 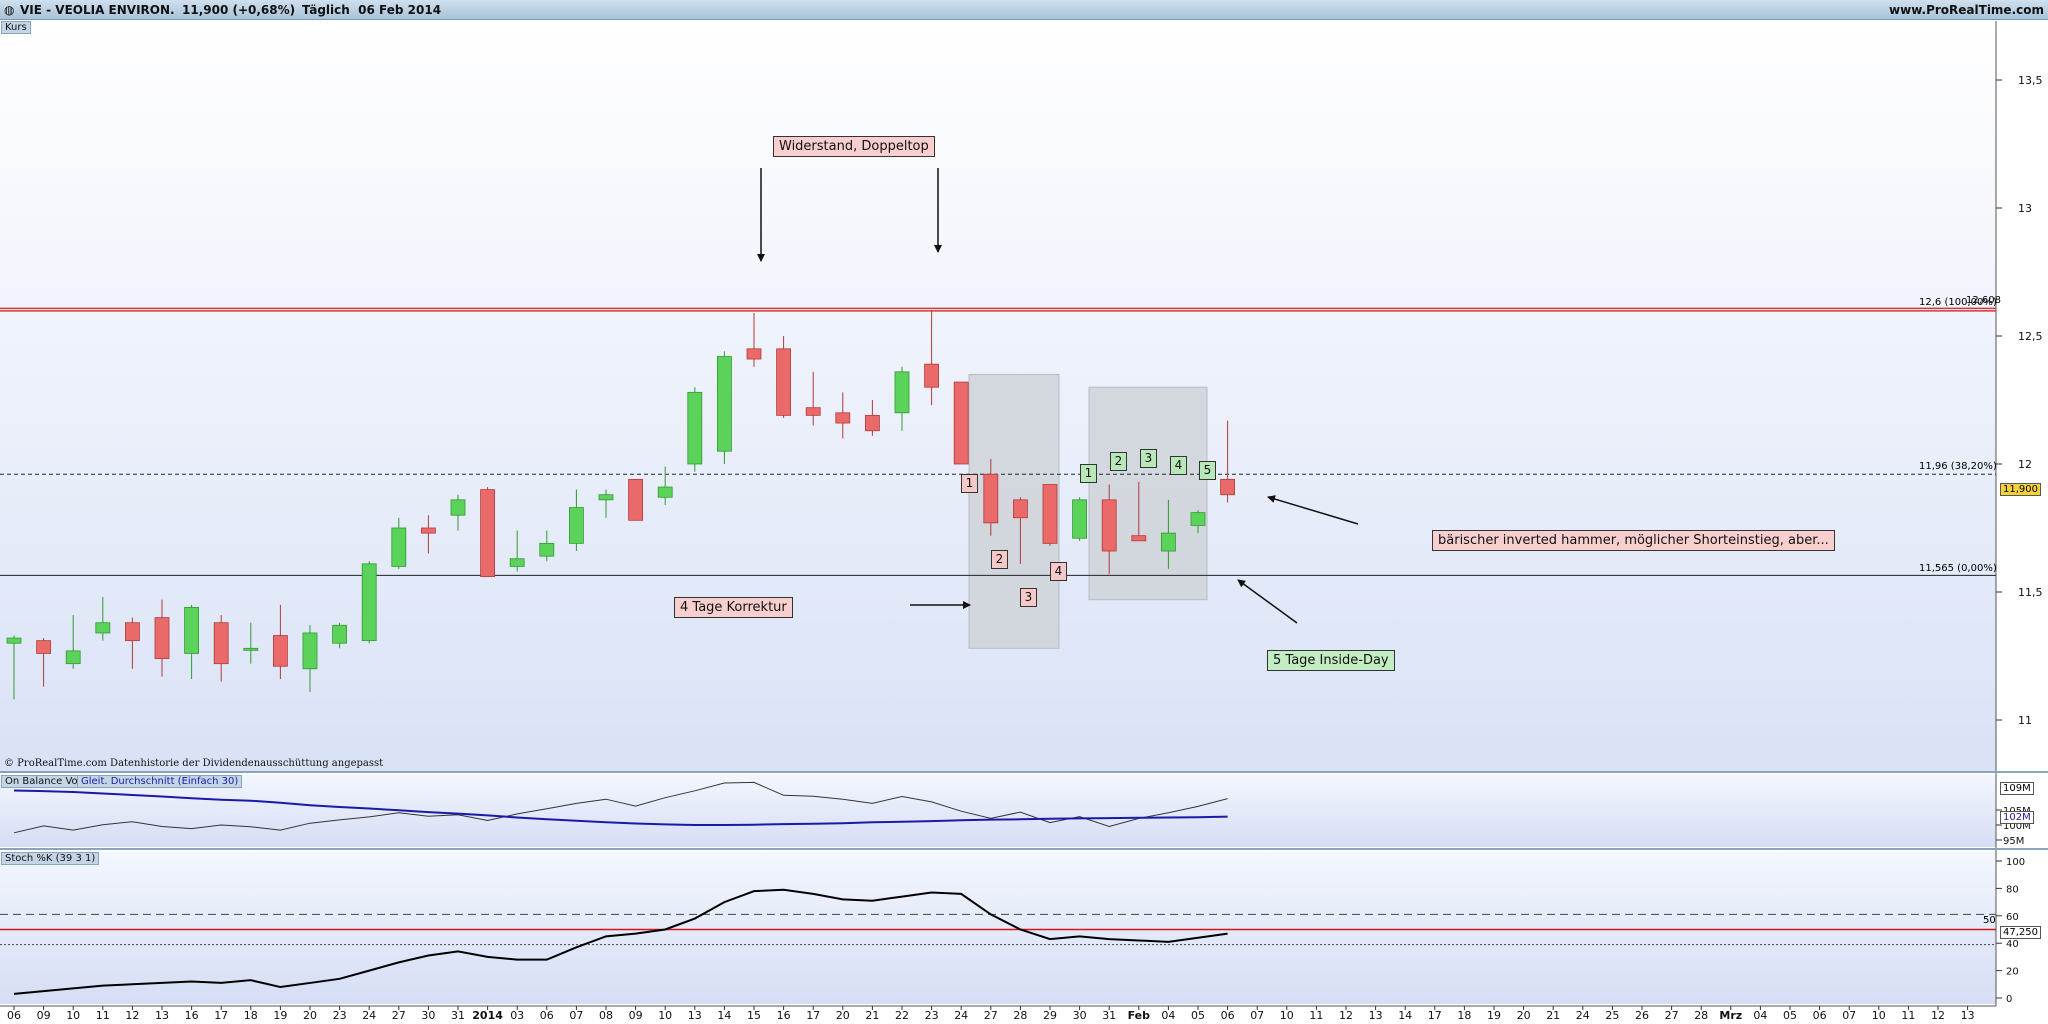 What do you see at coordinates (1958, 568) in the screenshot?
I see `fib0-label: 11,565 (0,00%)` at bounding box center [1958, 568].